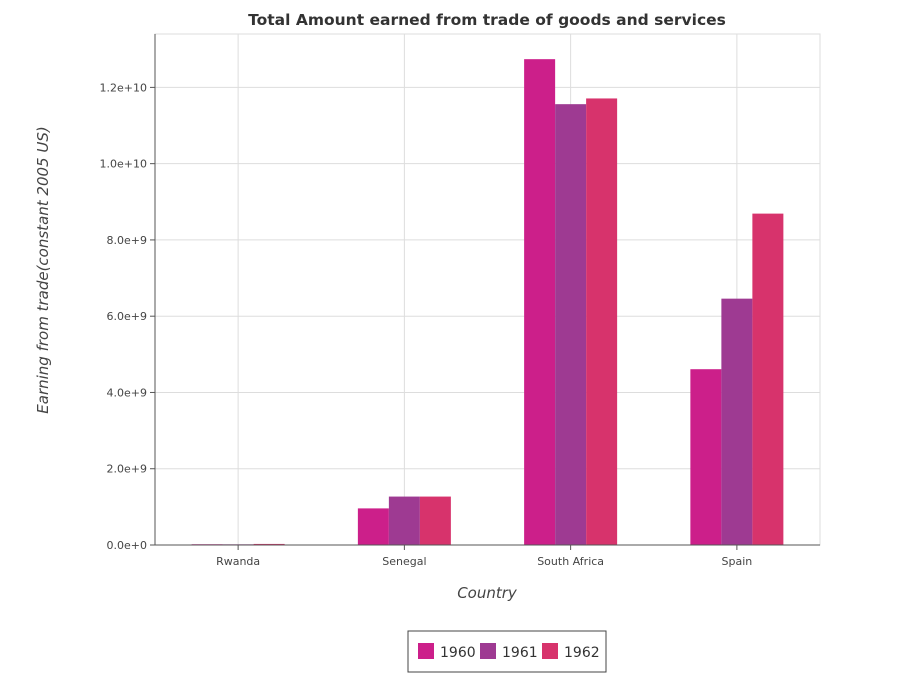 Image resolution: width=915 pixels, height=700 pixels. Describe the element at coordinates (602, 321) in the screenshot. I see `bar-south-africa-1962` at that location.